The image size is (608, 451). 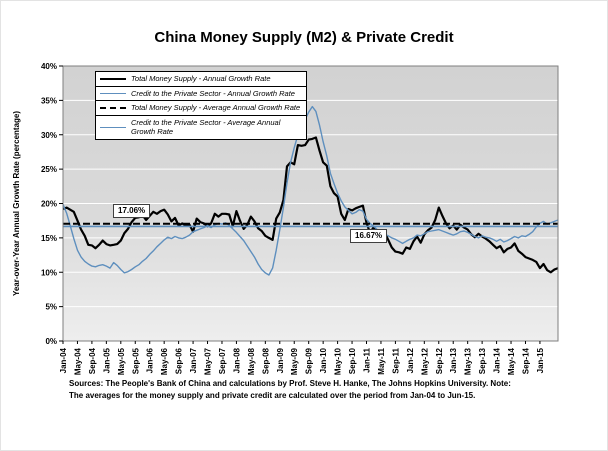 I want to click on x-tick-label: Jan-13, so click(x=453, y=360).